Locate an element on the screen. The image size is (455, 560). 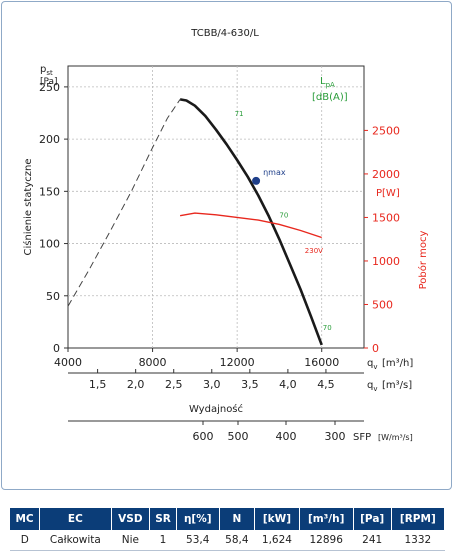
specs-header-cell: VSD is located at coordinates (131, 519).